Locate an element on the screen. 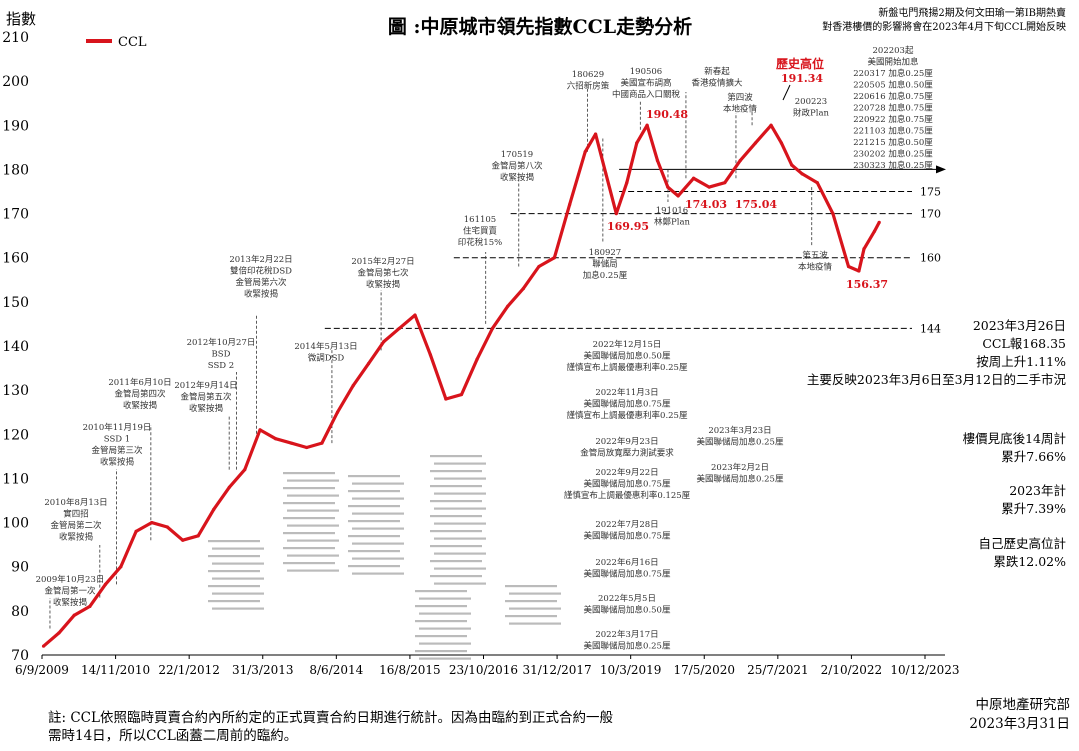  annotation-text: 美國聯儲局加息0.25厘 is located at coordinates (740, 479).